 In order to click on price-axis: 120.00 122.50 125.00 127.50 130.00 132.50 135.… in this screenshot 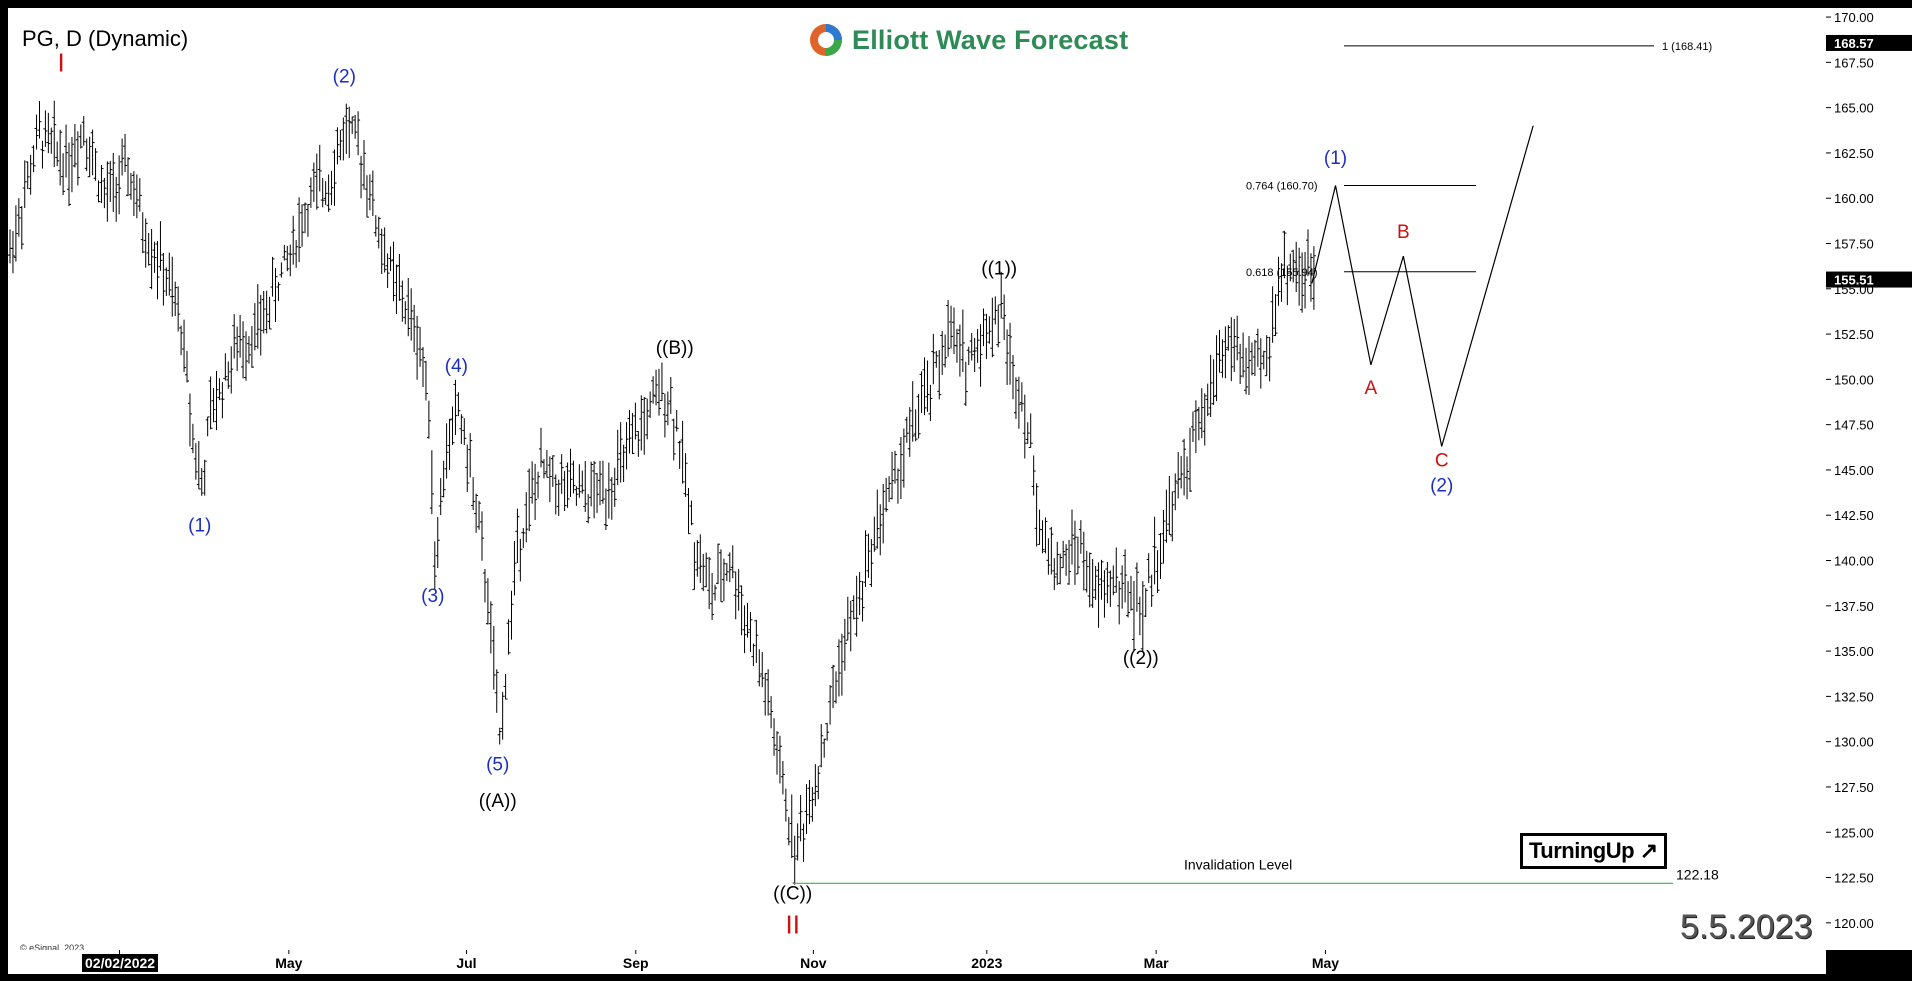, I will do `click(1869, 479)`.